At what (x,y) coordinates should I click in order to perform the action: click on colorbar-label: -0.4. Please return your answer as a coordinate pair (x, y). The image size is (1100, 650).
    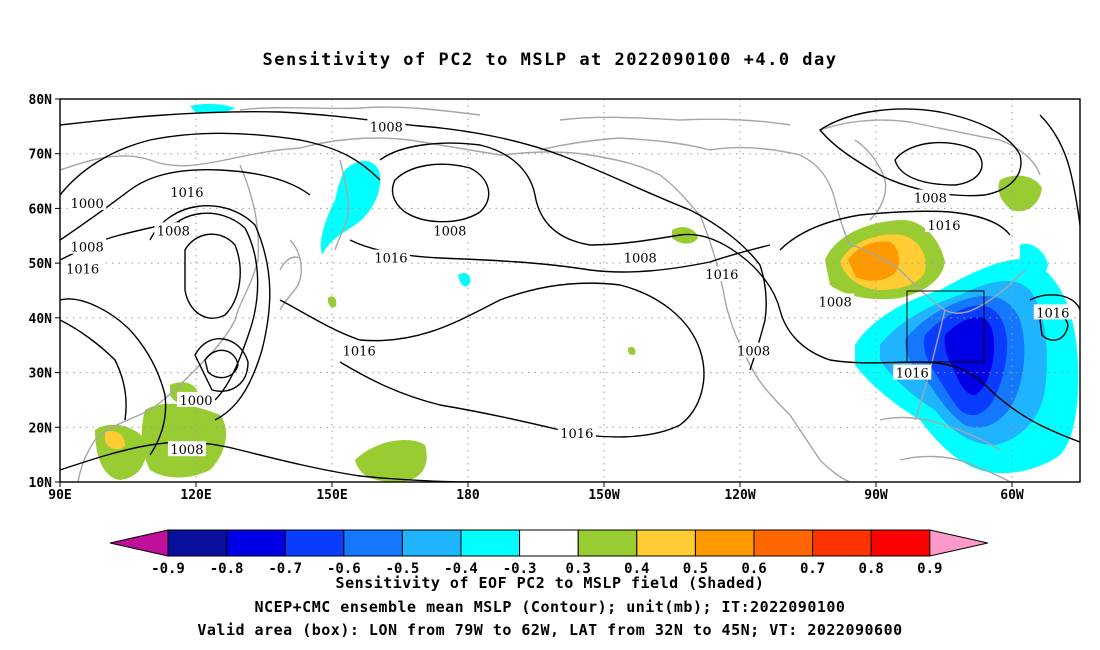
    Looking at the image, I should click on (461, 569).